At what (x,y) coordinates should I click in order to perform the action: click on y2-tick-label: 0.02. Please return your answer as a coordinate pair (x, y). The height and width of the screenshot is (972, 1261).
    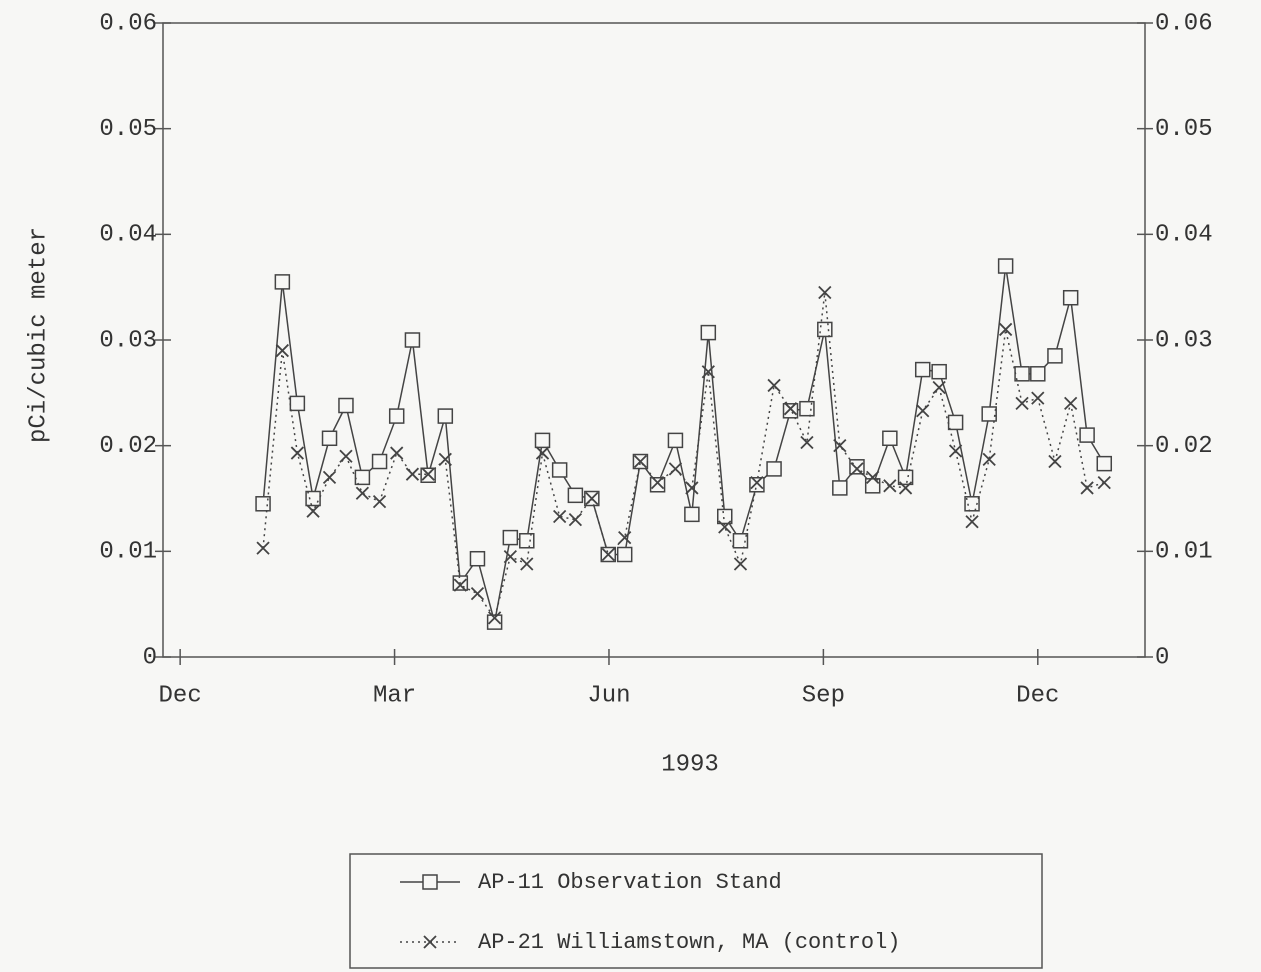
    Looking at the image, I should click on (1184, 446).